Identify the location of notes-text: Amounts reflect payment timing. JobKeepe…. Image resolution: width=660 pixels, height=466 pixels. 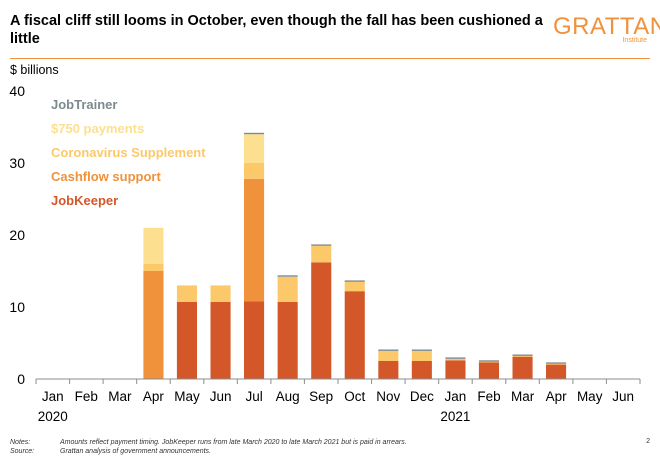
(233, 442).